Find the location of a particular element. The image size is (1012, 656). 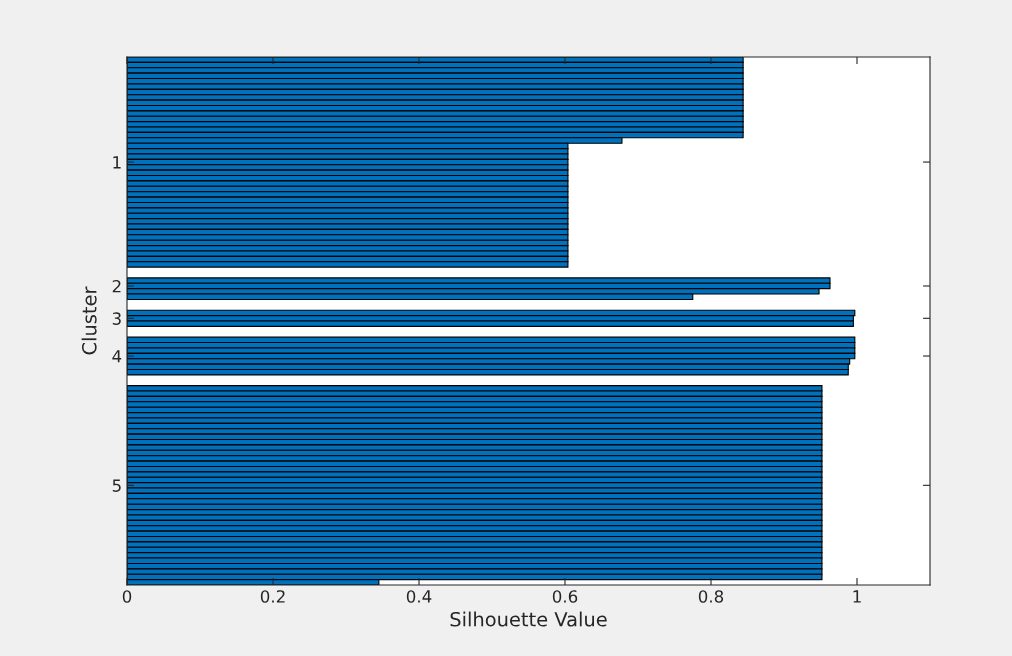

y-tick-label: 4 is located at coordinates (117, 356).